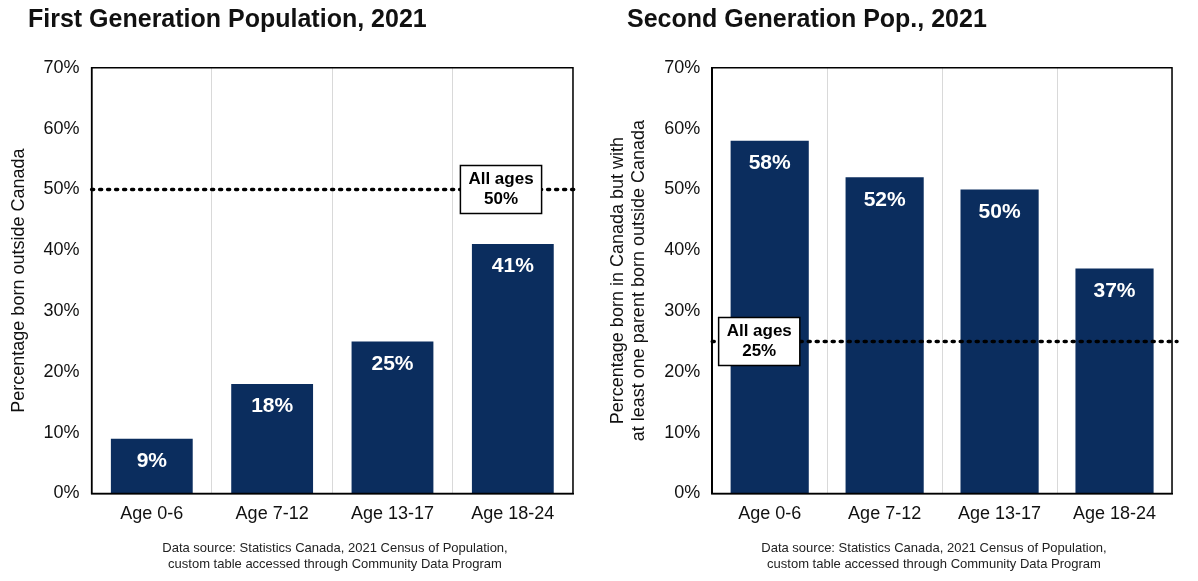  Describe the element at coordinates (884, 198) in the screenshot. I see `data-label: 52%` at that location.